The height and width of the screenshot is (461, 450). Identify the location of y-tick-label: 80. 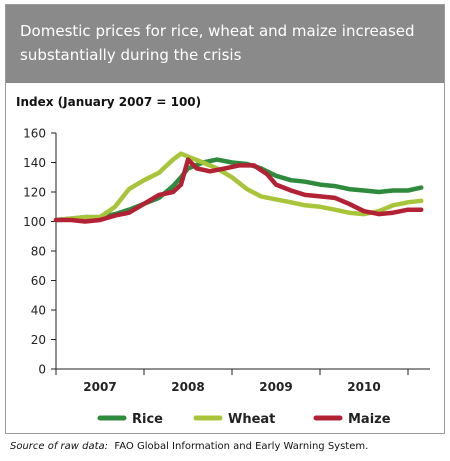
(38, 252).